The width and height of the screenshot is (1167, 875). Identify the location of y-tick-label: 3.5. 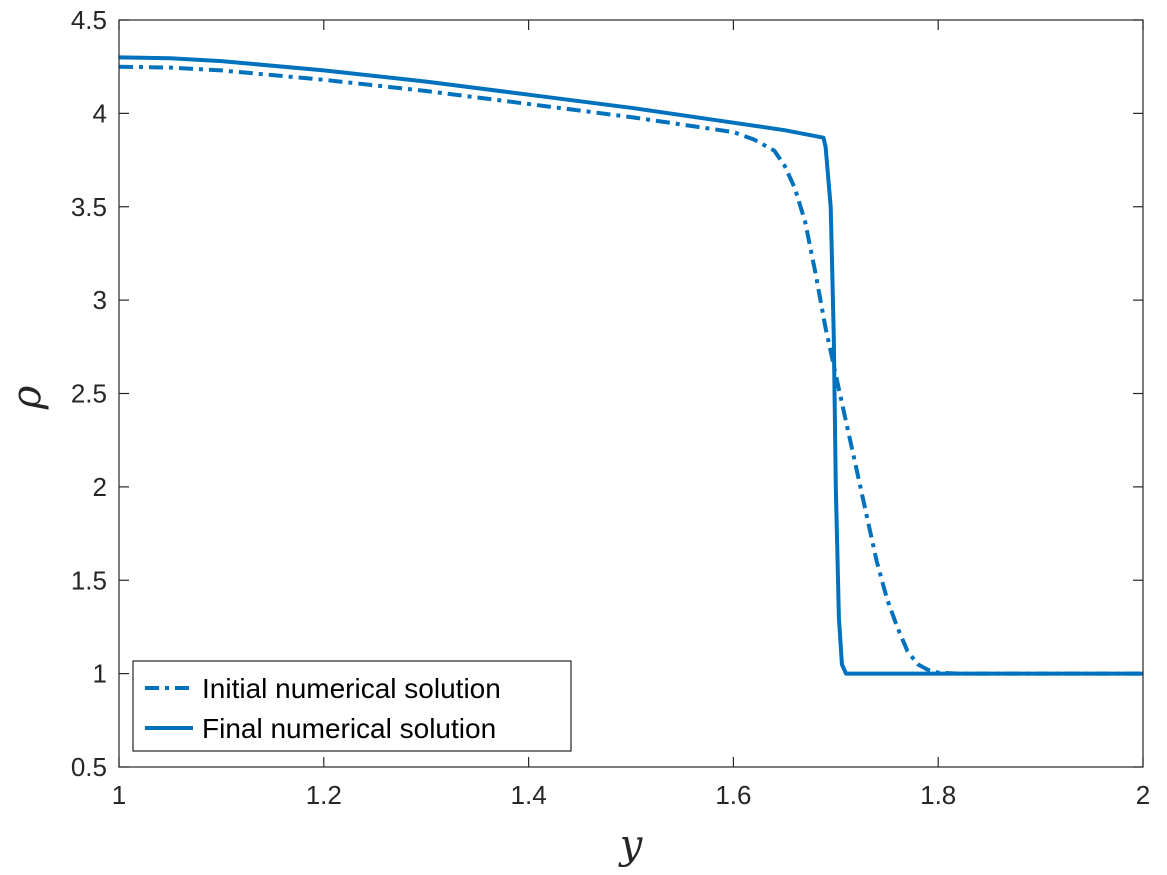
(89, 207).